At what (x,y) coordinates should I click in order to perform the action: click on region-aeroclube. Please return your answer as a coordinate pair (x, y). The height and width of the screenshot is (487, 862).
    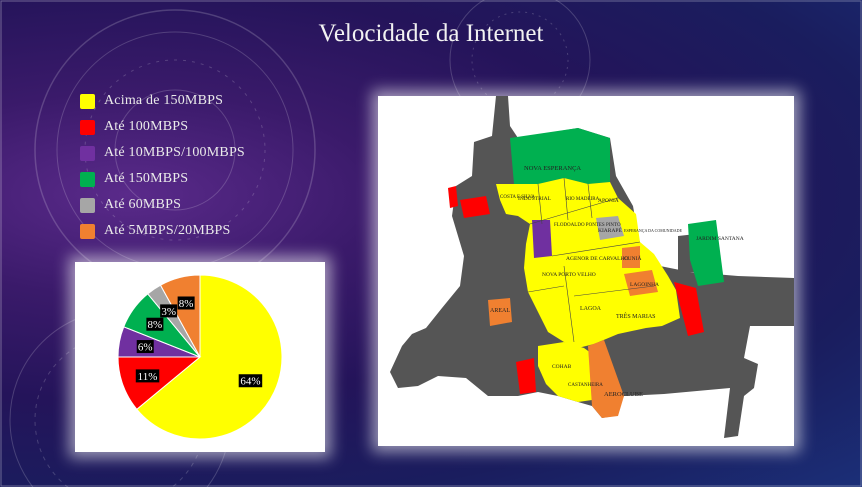
    Looking at the image, I should click on (606, 379).